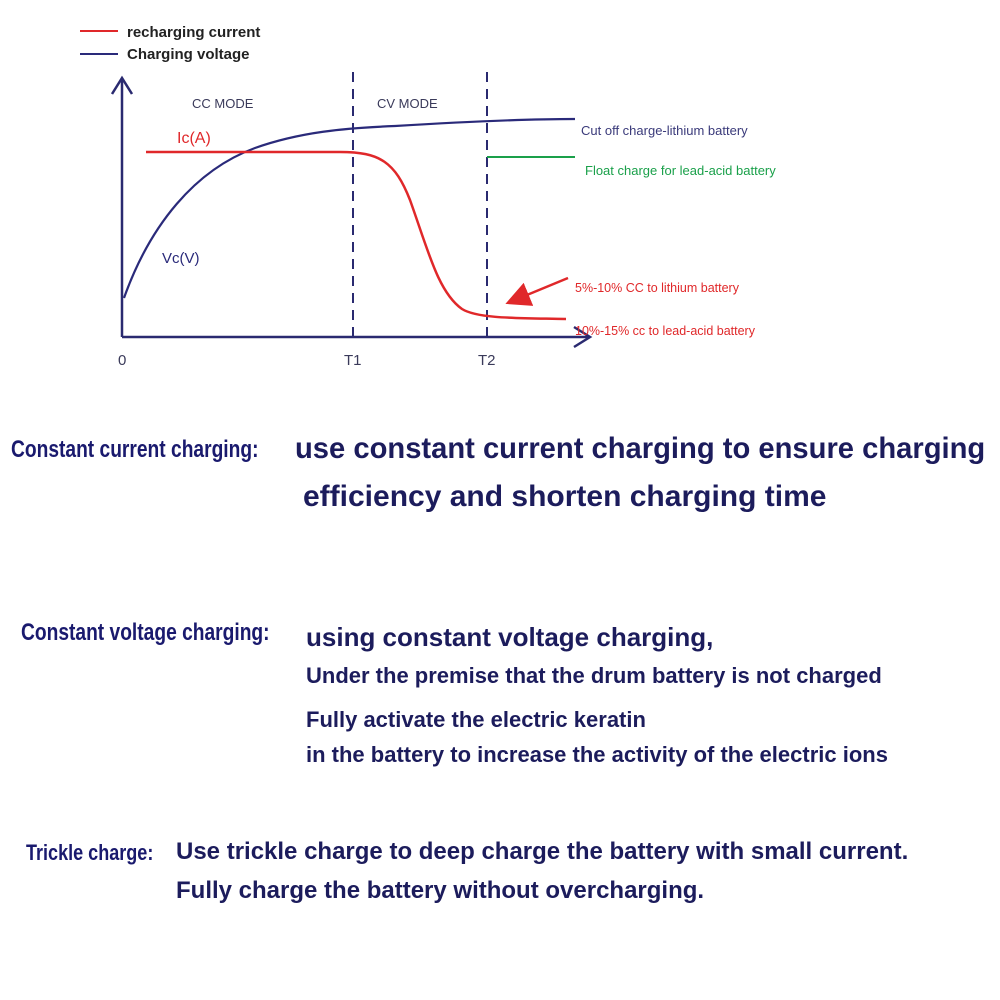 This screenshot has height=1000, width=1000. I want to click on legend-voltage-label: Charging voltage, so click(188, 54).